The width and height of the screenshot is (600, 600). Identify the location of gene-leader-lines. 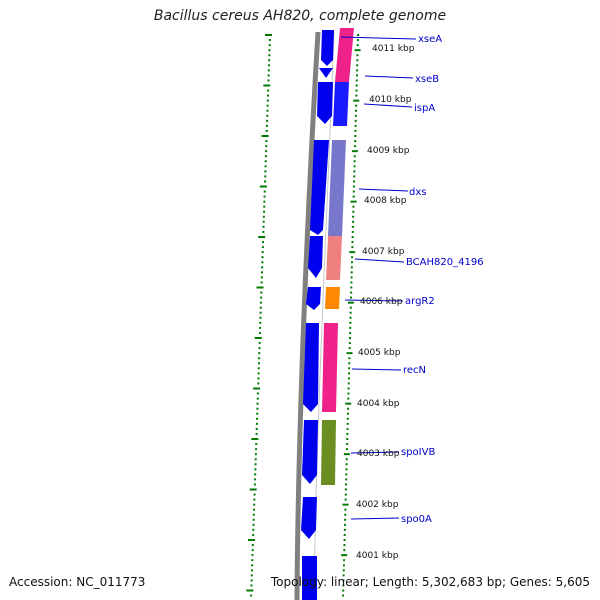
(378, 278).